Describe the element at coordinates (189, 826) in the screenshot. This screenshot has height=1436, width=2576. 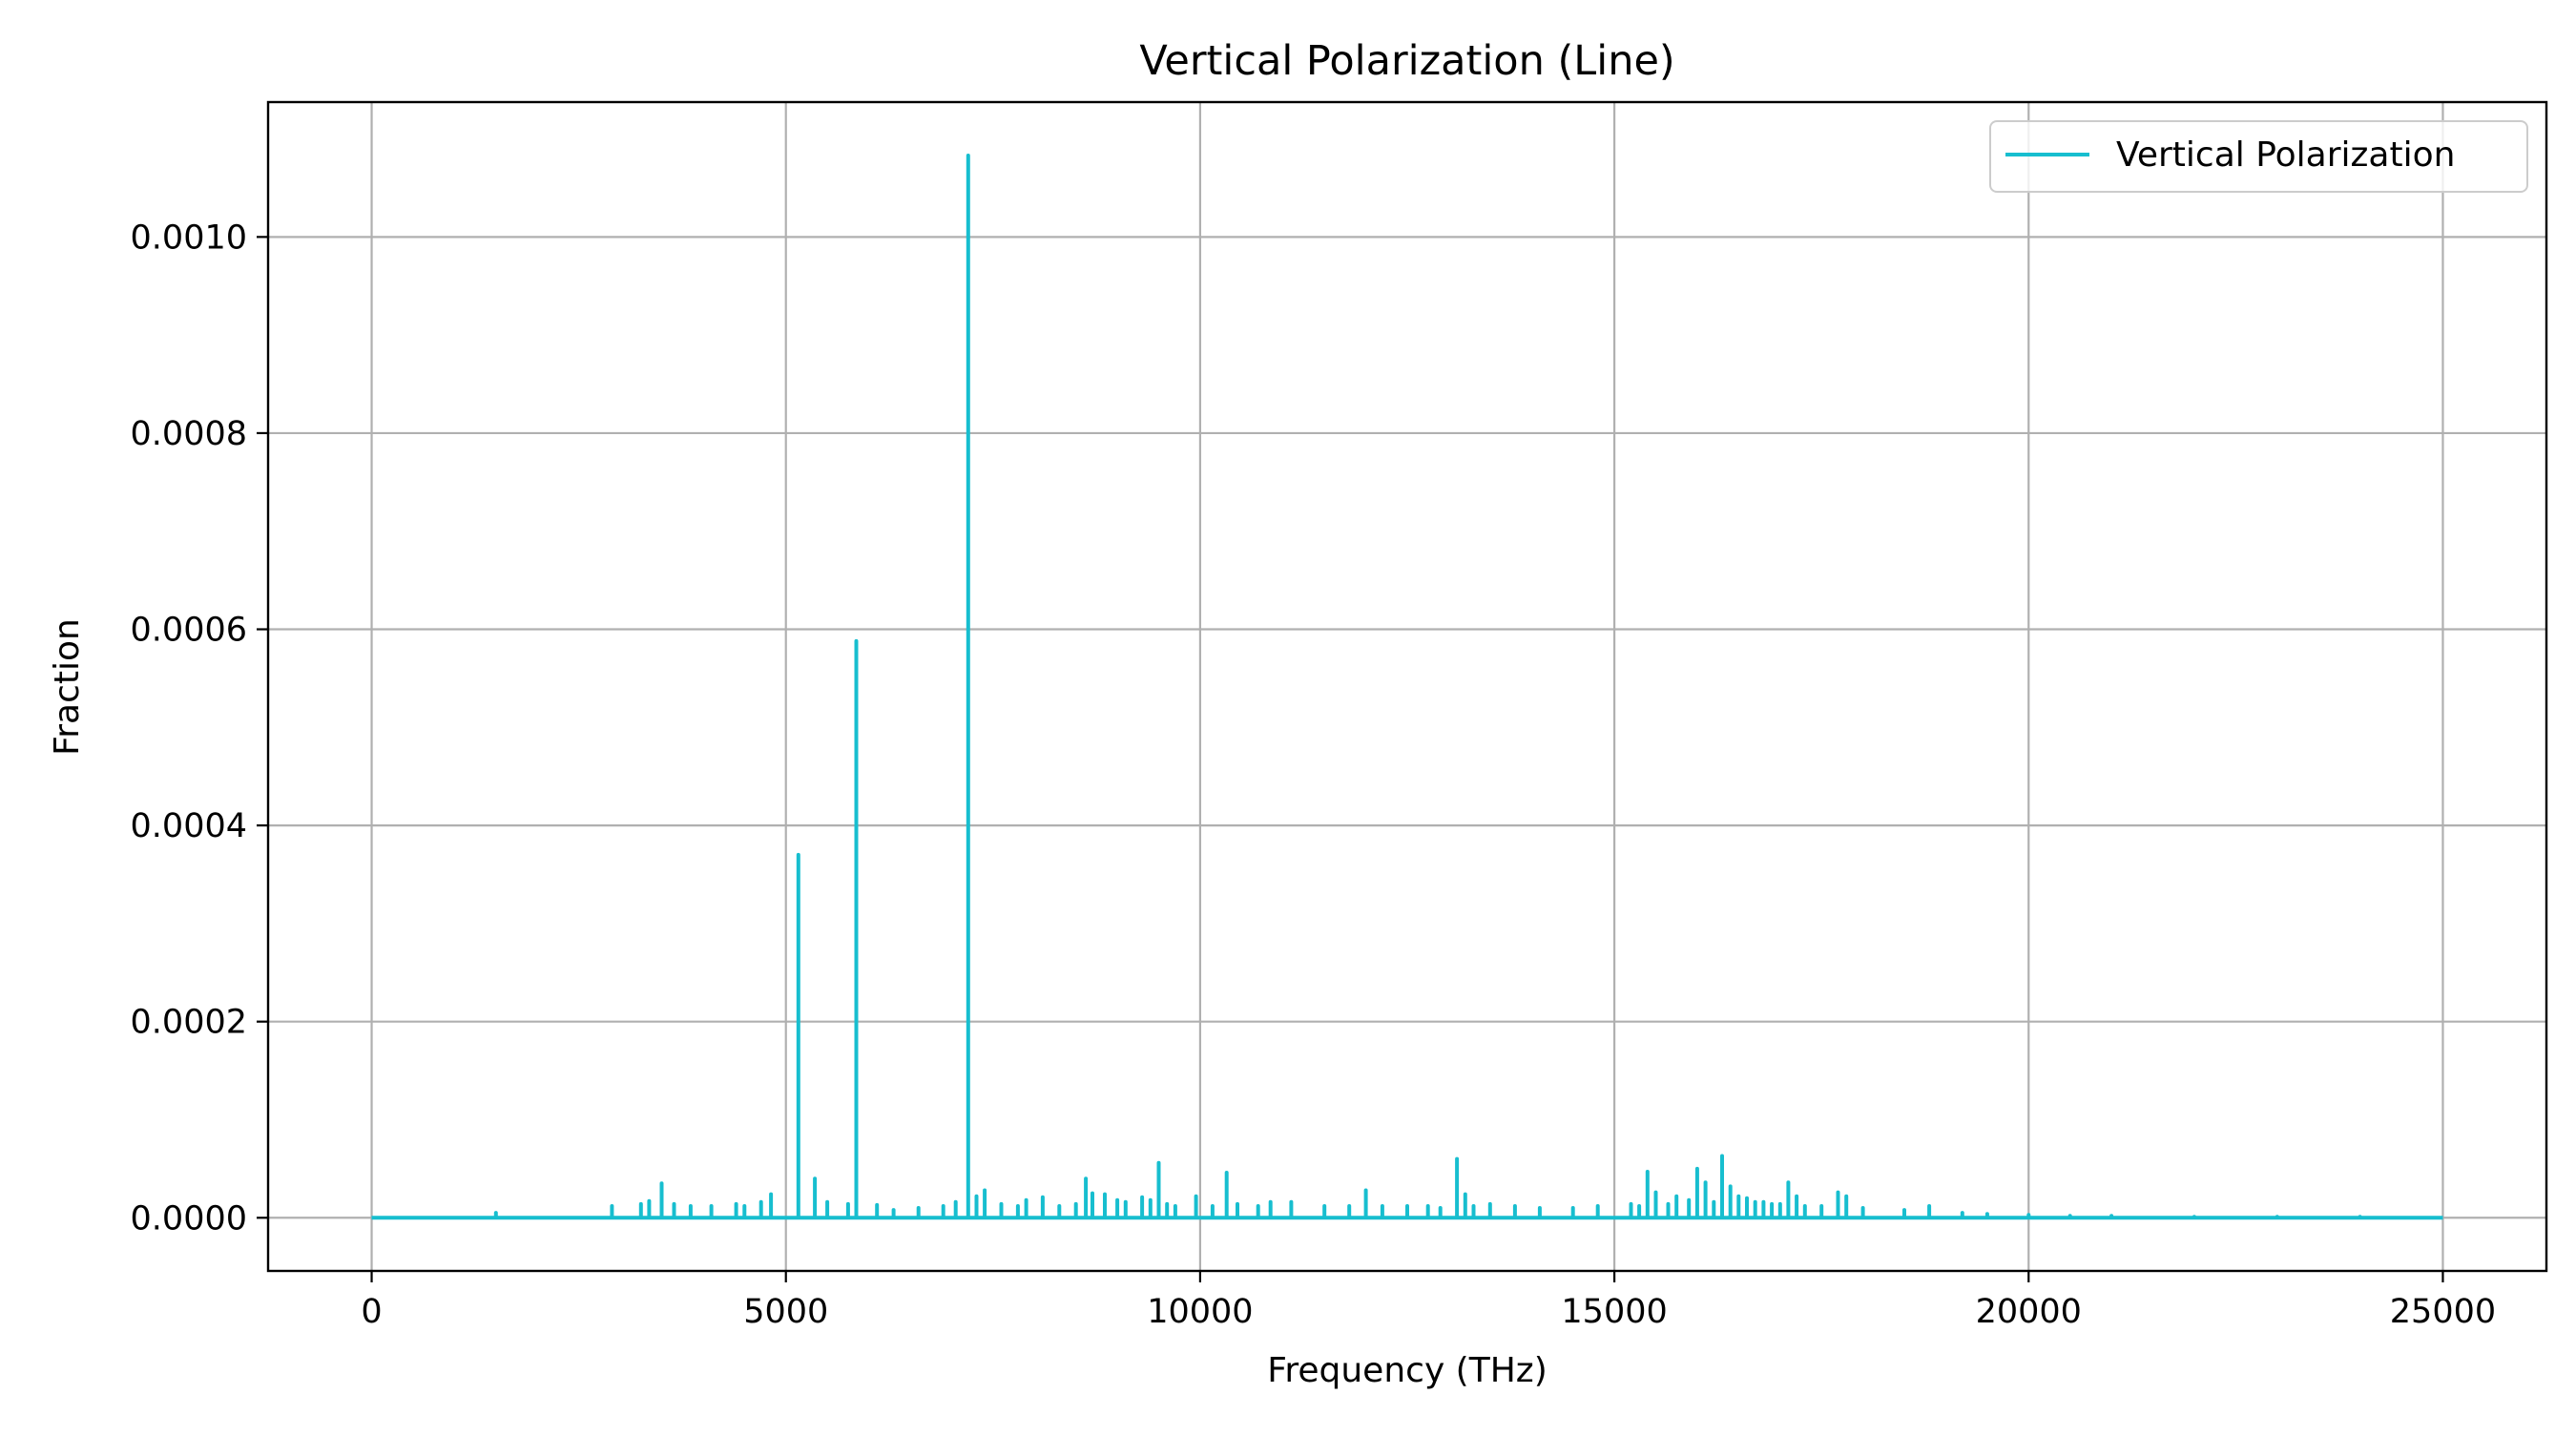
I see `y-tick-label: 0.0004` at that location.